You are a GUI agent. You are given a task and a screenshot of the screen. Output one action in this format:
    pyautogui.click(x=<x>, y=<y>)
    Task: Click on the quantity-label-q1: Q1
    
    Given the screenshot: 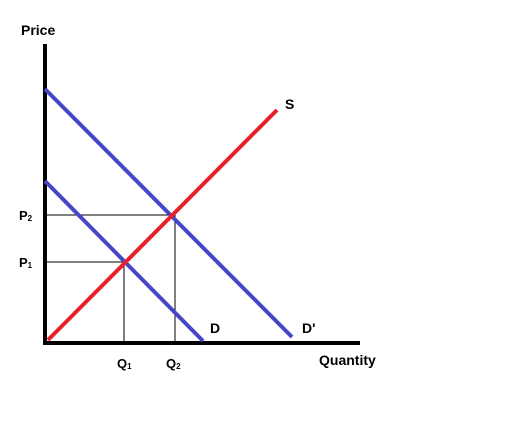 What is the action you would take?
    pyautogui.click(x=124, y=363)
    